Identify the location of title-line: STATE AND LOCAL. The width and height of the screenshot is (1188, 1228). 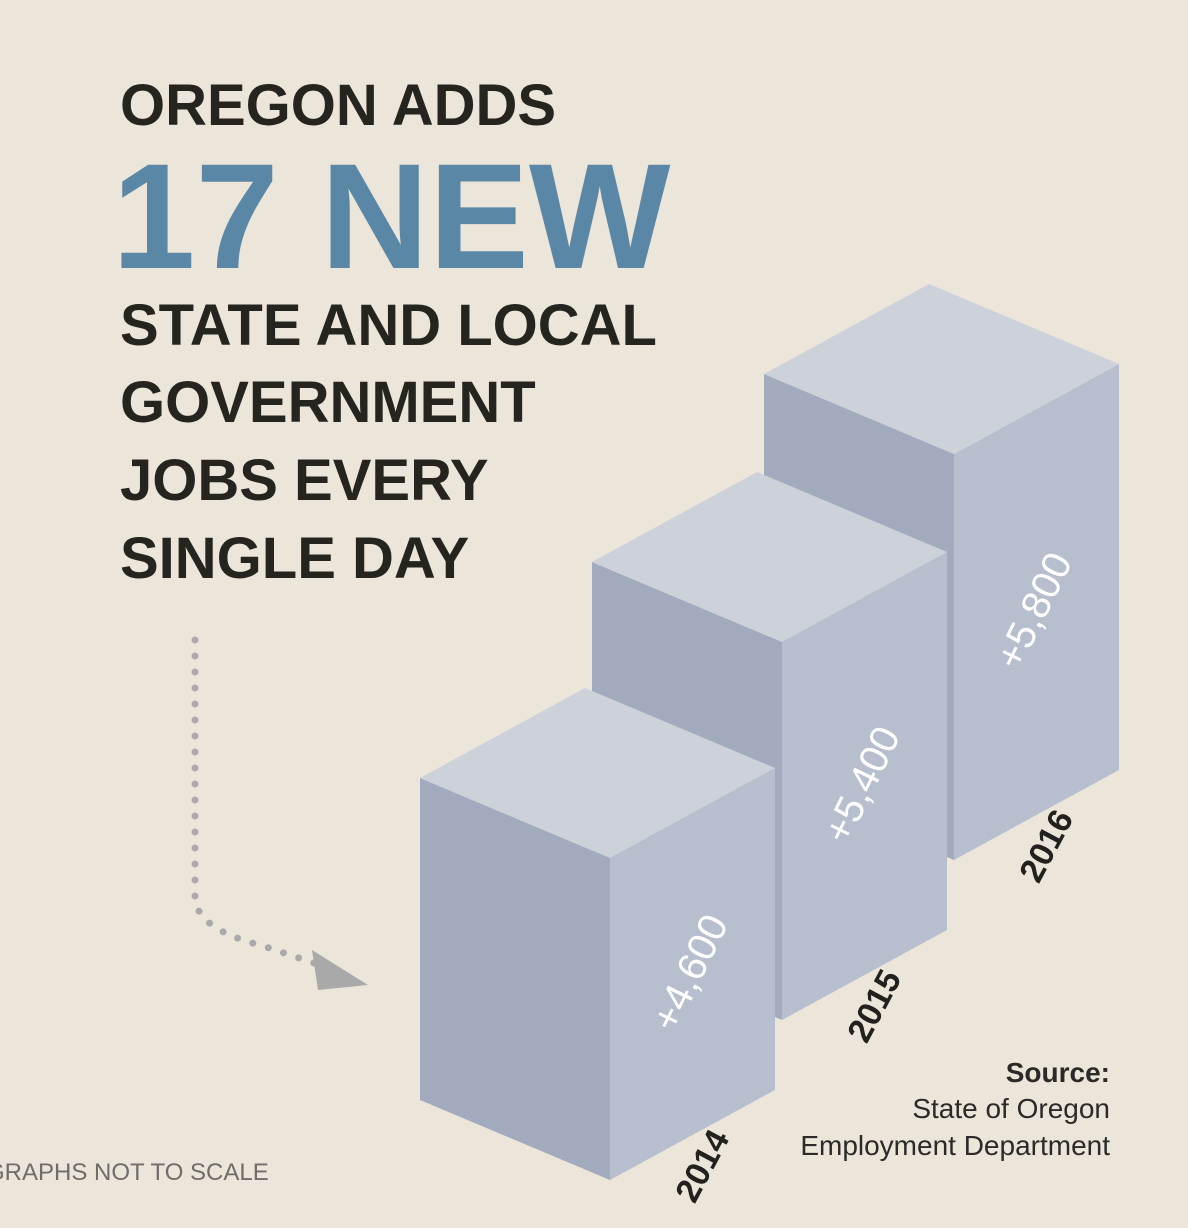
(388, 325).